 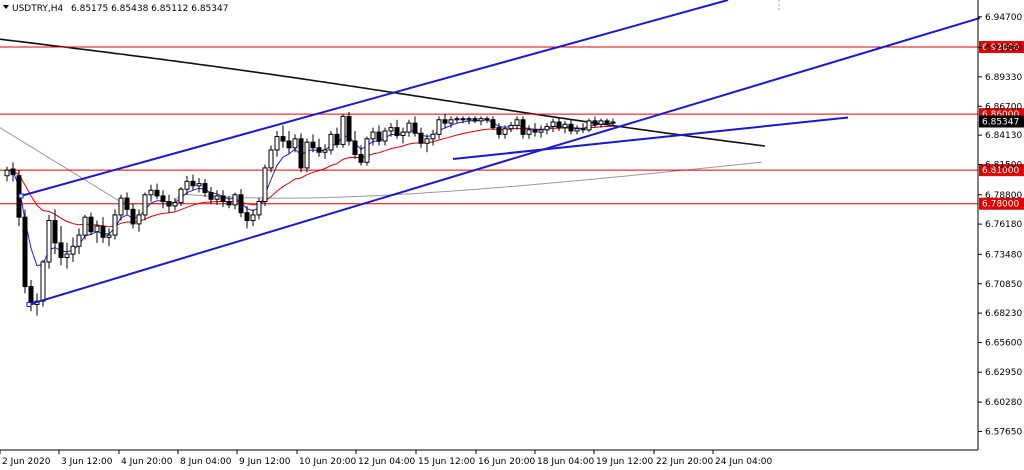 I want to click on y-tick-label: 6.65600, so click(x=1003, y=344).